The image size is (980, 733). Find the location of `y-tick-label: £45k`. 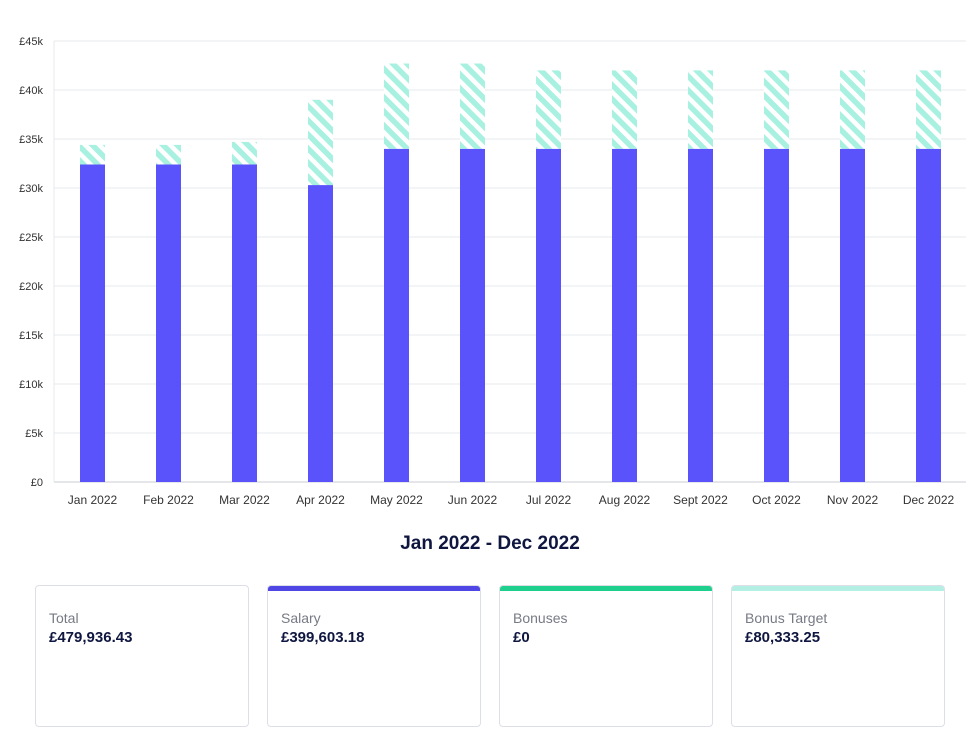

y-tick-label: £45k is located at coordinates (31, 42).